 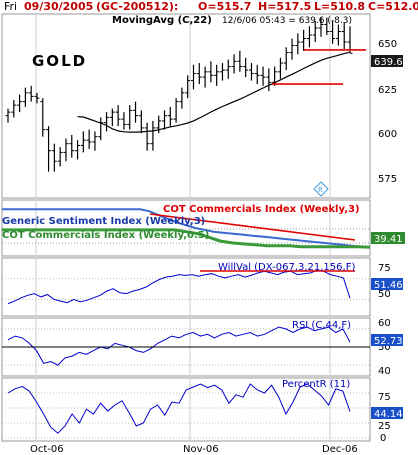 What do you see at coordinates (162, 20) in the screenshot?
I see `main-indicator-label: MovingAvg (C,22)` at bounding box center [162, 20].